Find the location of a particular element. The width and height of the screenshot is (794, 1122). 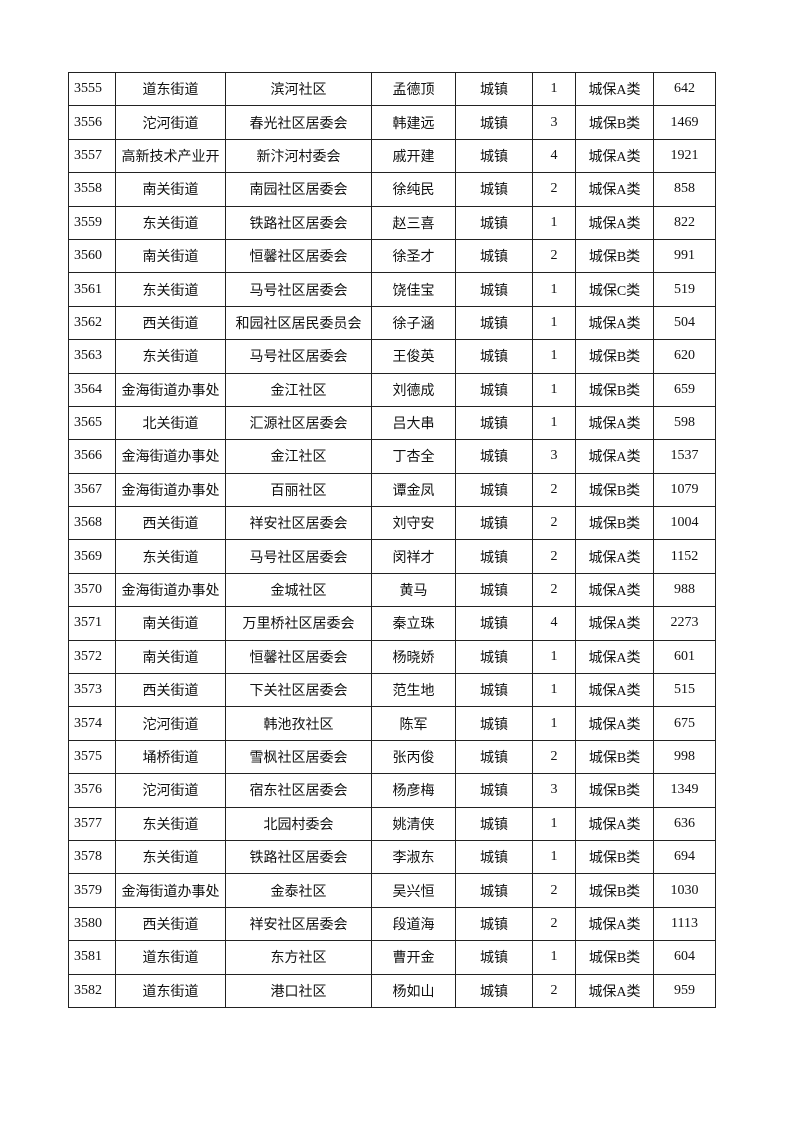

cell-community: 东方社区 is located at coordinates (298, 957).